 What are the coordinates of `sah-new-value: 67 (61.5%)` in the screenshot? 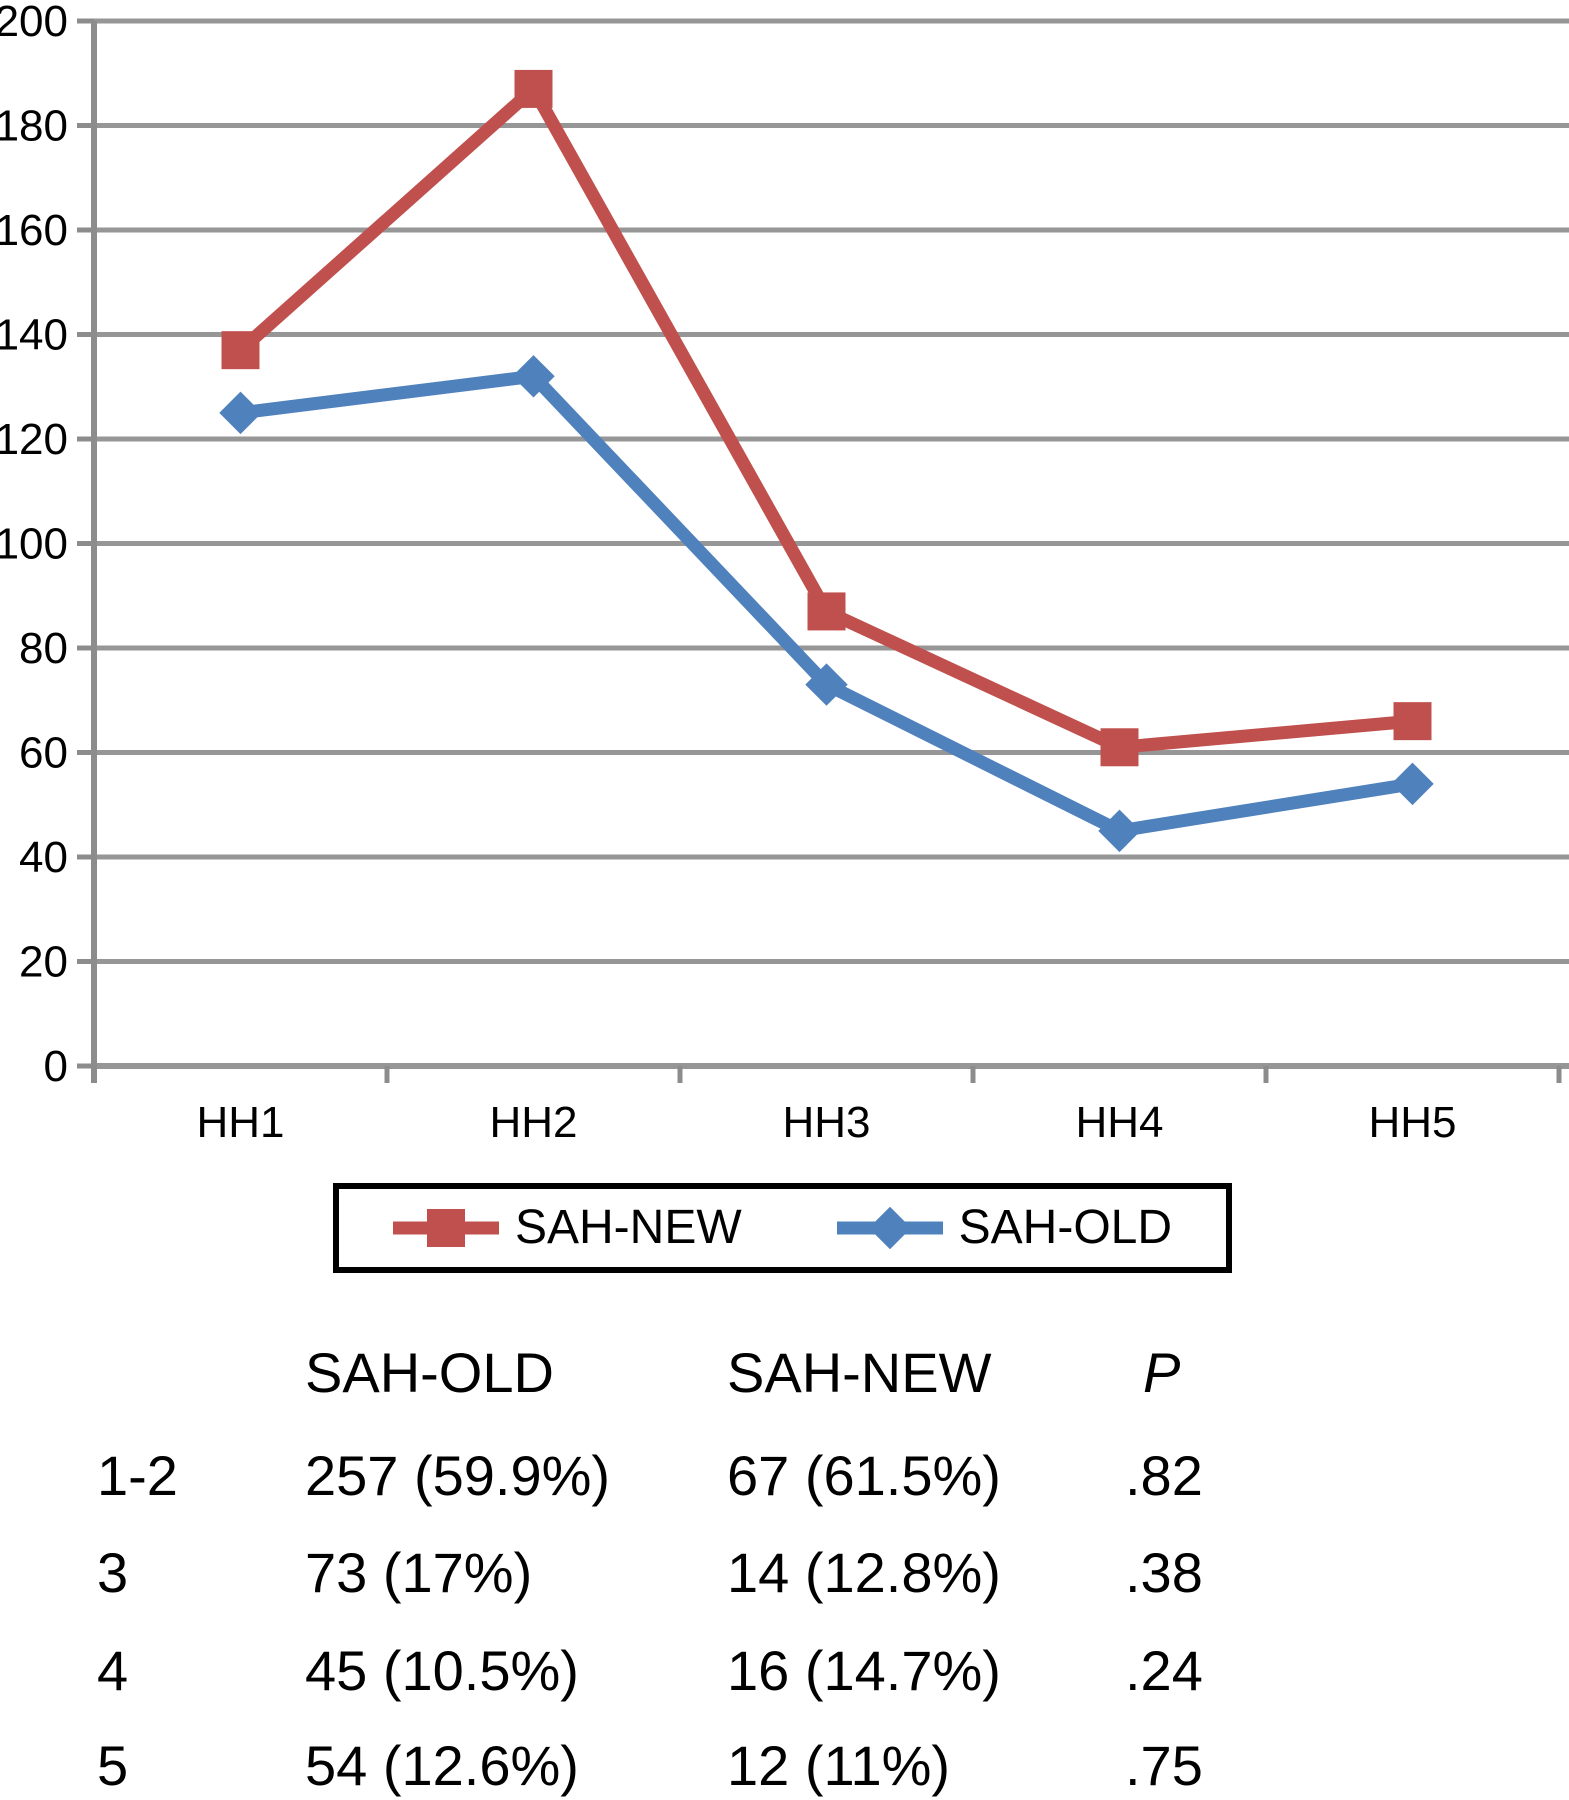 It's located at (864, 1475).